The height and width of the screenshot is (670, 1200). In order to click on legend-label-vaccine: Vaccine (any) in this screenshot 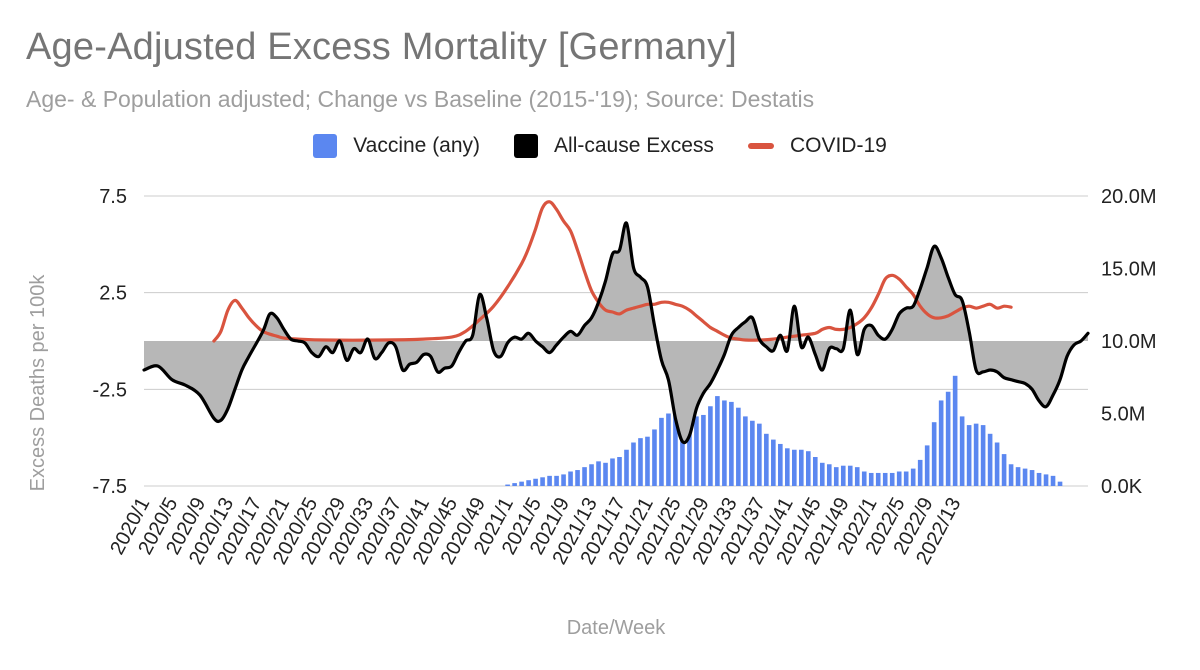, I will do `click(417, 145)`.